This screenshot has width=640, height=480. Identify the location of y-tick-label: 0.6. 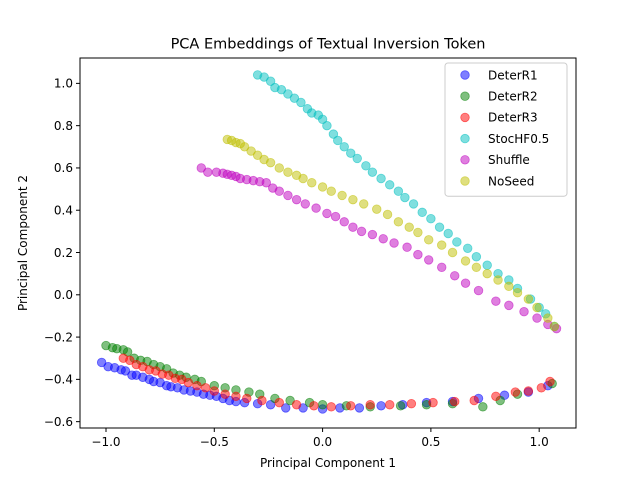
(63, 168).